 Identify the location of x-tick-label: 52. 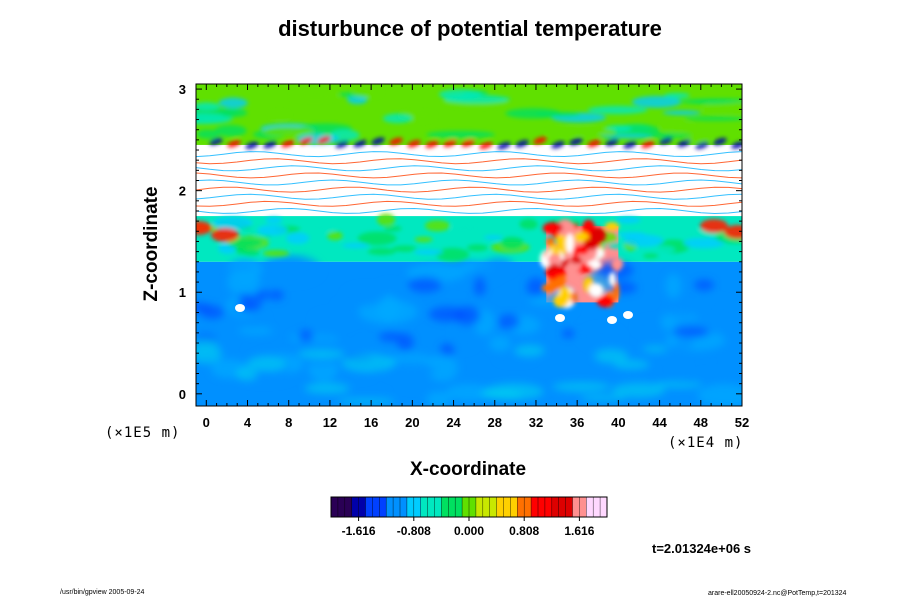
(742, 422).